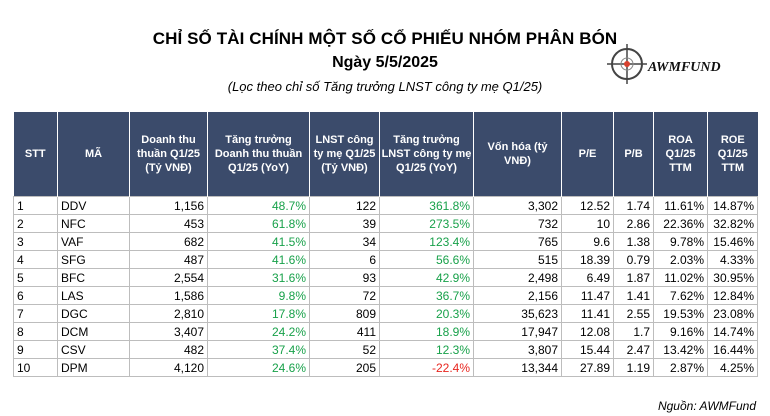 Image resolution: width=770 pixels, height=416 pixels. Describe the element at coordinates (258, 241) in the screenshot. I see `cell-revenue-growth: 41.5%` at that location.